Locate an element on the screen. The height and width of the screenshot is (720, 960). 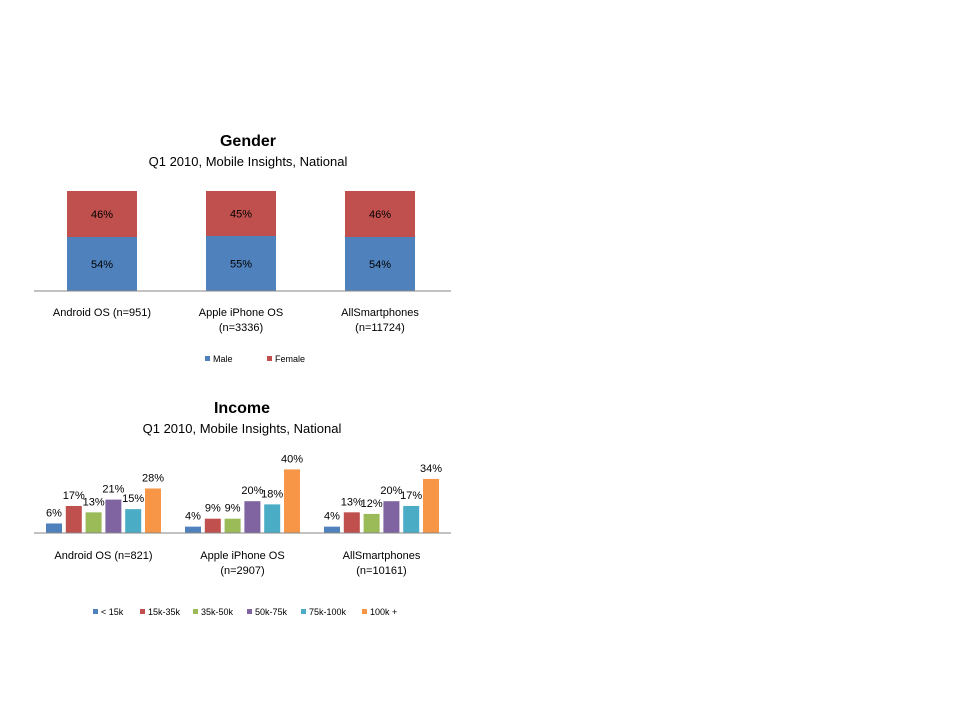
income-data-label-100k-1: 28% is located at coordinates (153, 478).